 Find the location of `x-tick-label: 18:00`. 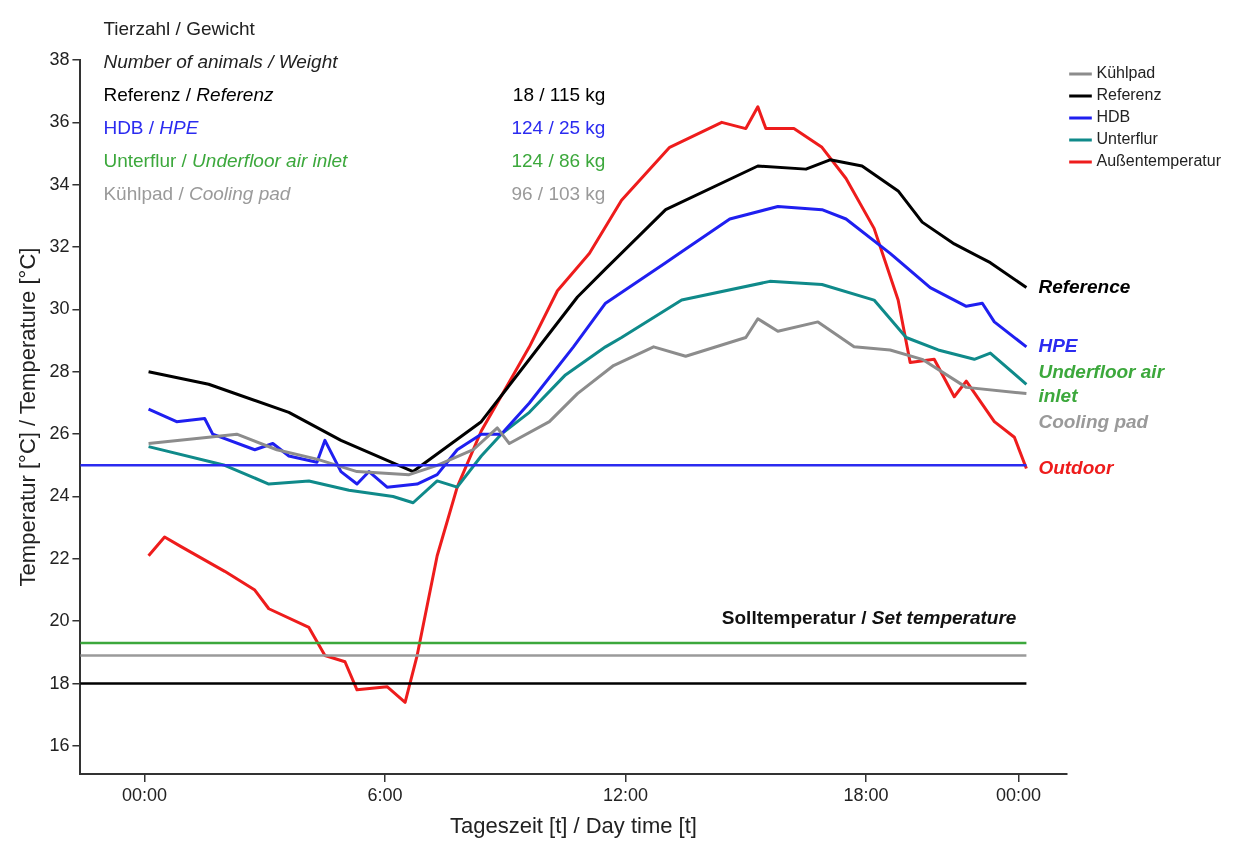

x-tick-label: 18:00 is located at coordinates (866, 794).